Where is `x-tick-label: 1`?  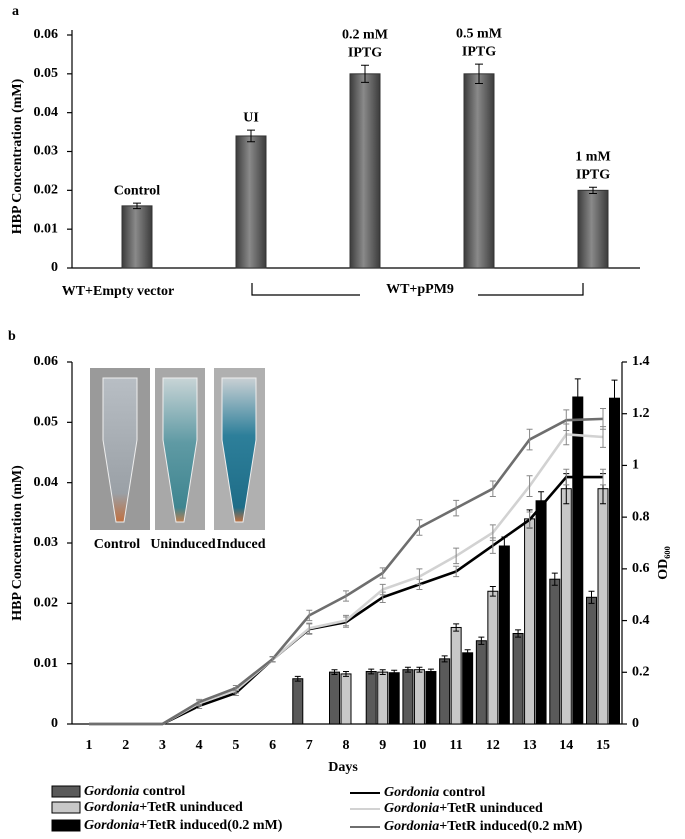
x-tick-label: 1 is located at coordinates (89, 745).